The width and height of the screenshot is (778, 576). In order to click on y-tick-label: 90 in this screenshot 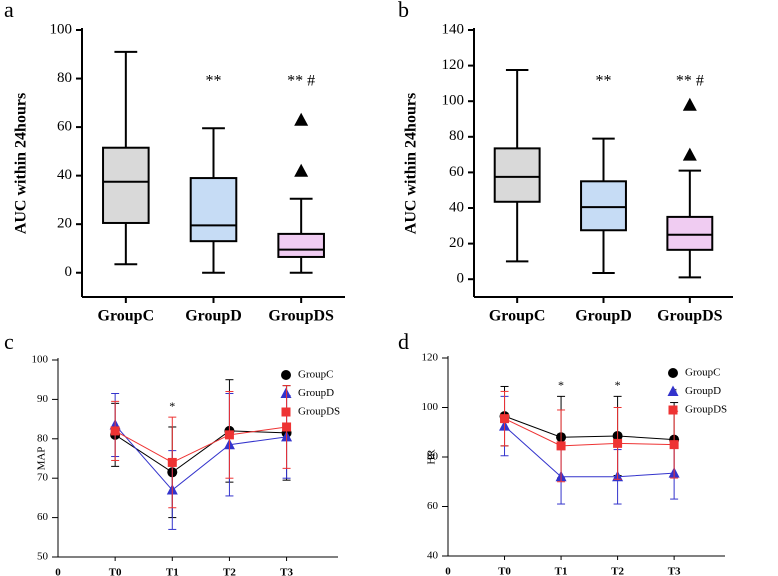, I will do `click(43, 399)`.